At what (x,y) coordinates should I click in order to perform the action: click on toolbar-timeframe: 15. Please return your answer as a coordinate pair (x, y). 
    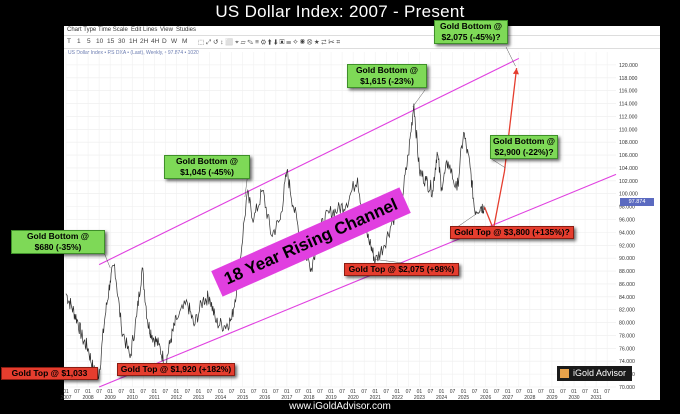
    Looking at the image, I should click on (111, 41).